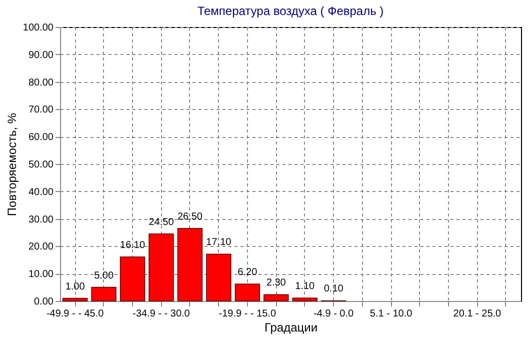 This screenshot has width=532, height=343. What do you see at coordinates (247, 314) in the screenshot?
I see `x-tick-label: -19.9 - - 15.0` at bounding box center [247, 314].